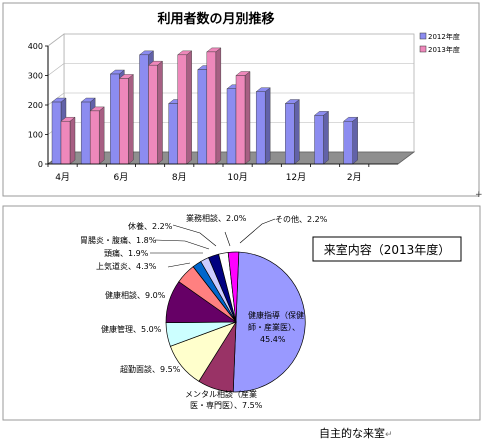 The height and width of the screenshot is (445, 485). What do you see at coordinates (237, 177) in the screenshot?
I see `x-tick-label: 10月` at bounding box center [237, 177].